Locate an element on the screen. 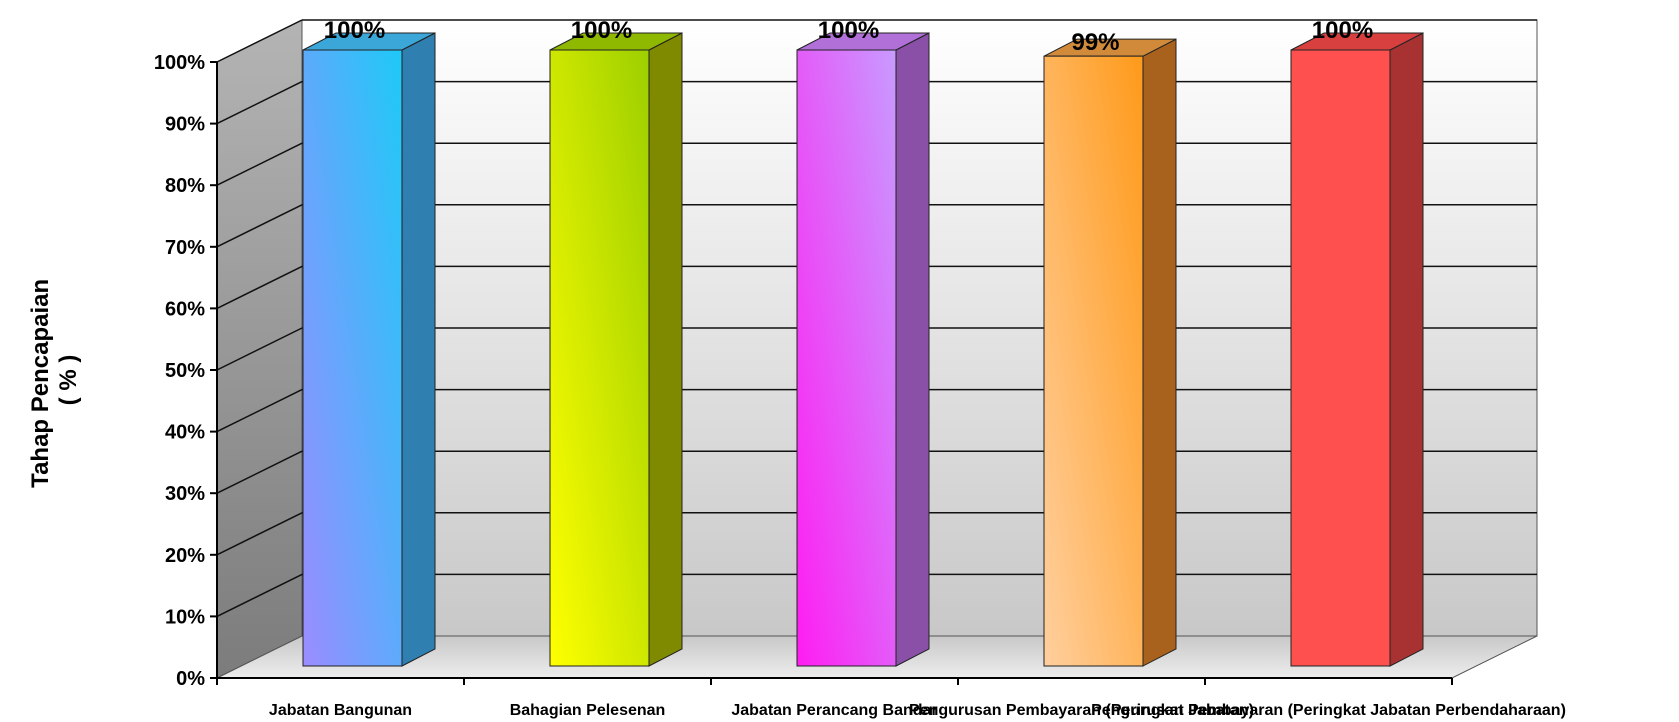  x-tick-label: Jabatan Bangunan is located at coordinates (340, 710).